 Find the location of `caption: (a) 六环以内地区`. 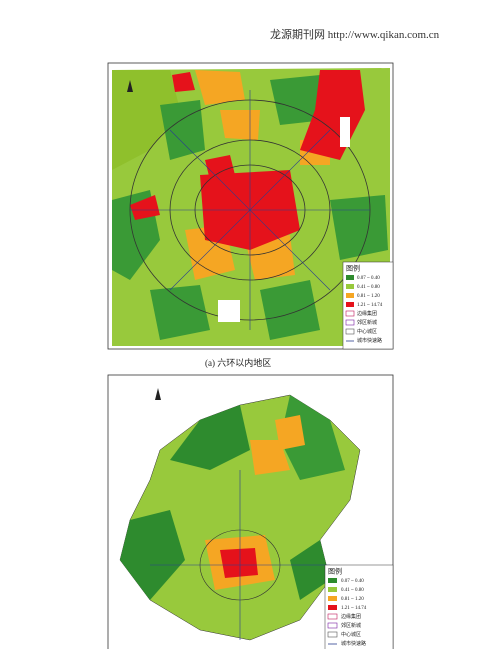

caption: (a) 六环以内地区 is located at coordinates (238, 363).